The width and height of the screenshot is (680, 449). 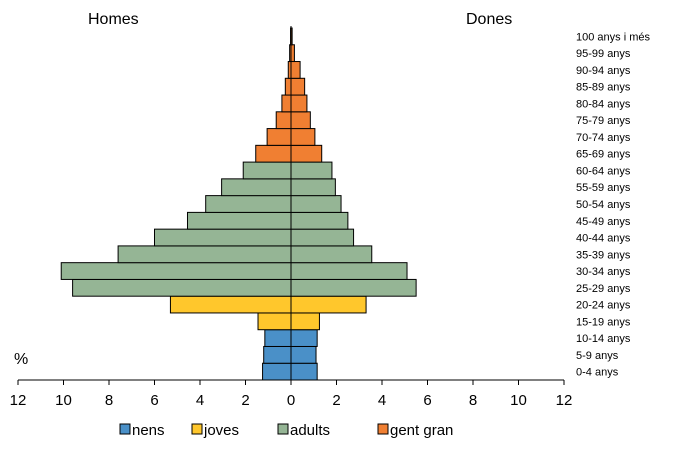 I want to click on category-label: 5-9 anys, so click(x=597, y=356).